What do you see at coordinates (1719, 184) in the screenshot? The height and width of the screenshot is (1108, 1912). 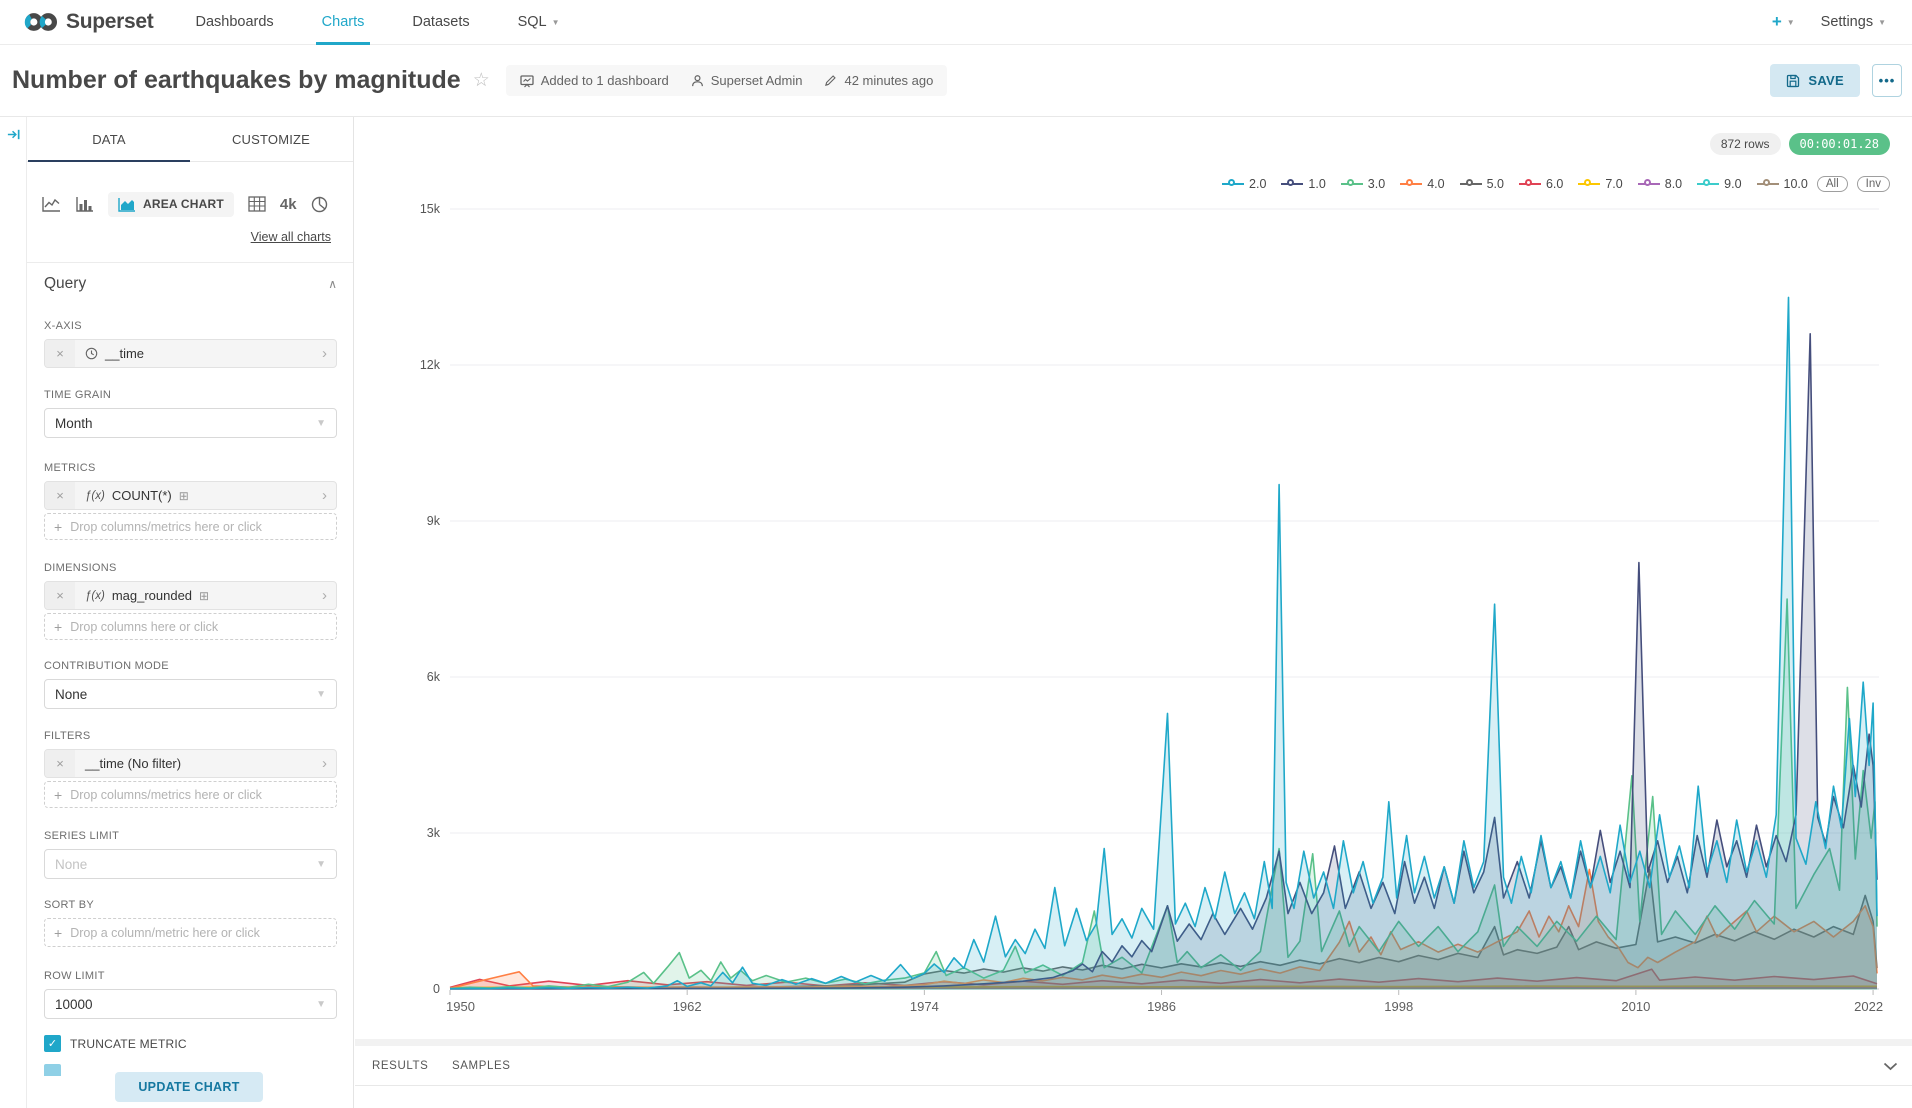 I see `legend-item-9.0: 9.0` at bounding box center [1719, 184].